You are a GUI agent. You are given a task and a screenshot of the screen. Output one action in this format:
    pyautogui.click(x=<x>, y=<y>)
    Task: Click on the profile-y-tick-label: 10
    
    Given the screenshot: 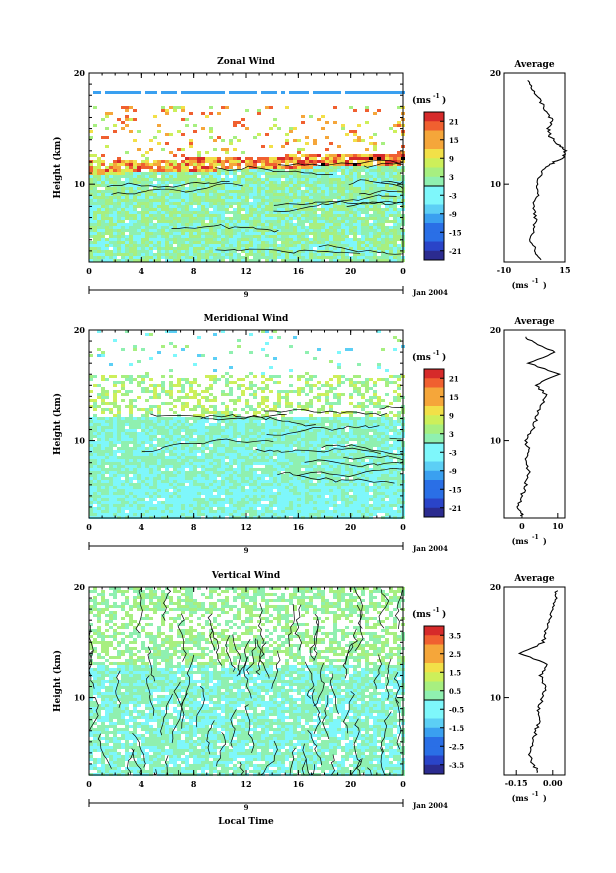 What is the action you would take?
    pyautogui.click(x=496, y=184)
    